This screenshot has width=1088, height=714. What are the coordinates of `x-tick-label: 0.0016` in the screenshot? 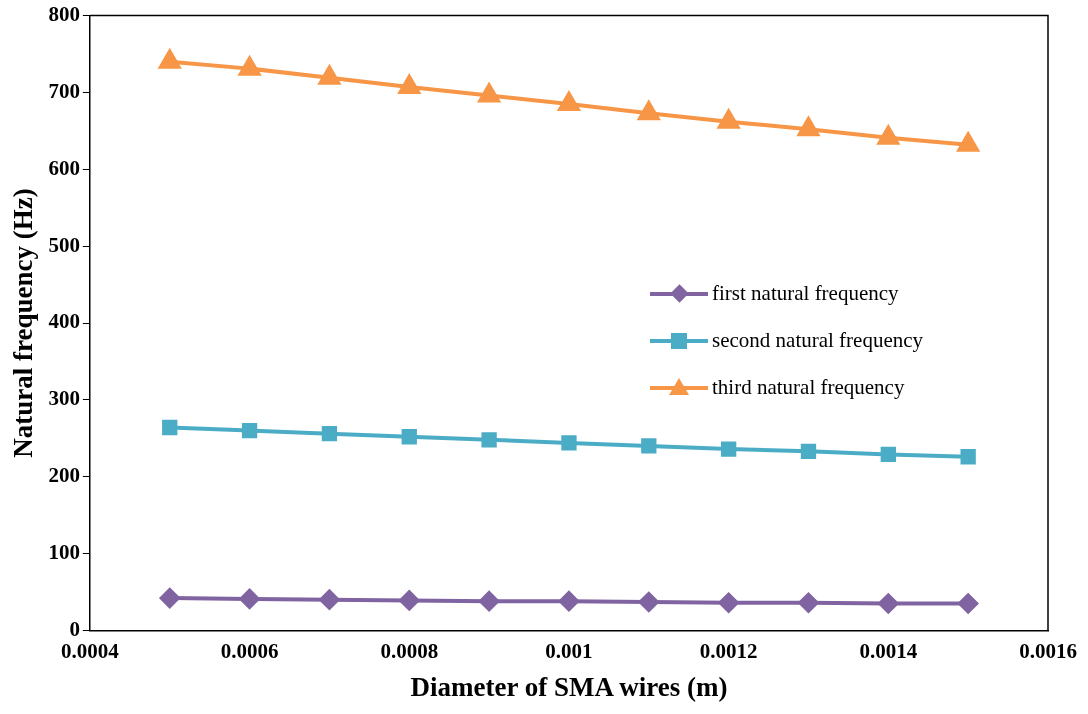 It's located at (1048, 651).